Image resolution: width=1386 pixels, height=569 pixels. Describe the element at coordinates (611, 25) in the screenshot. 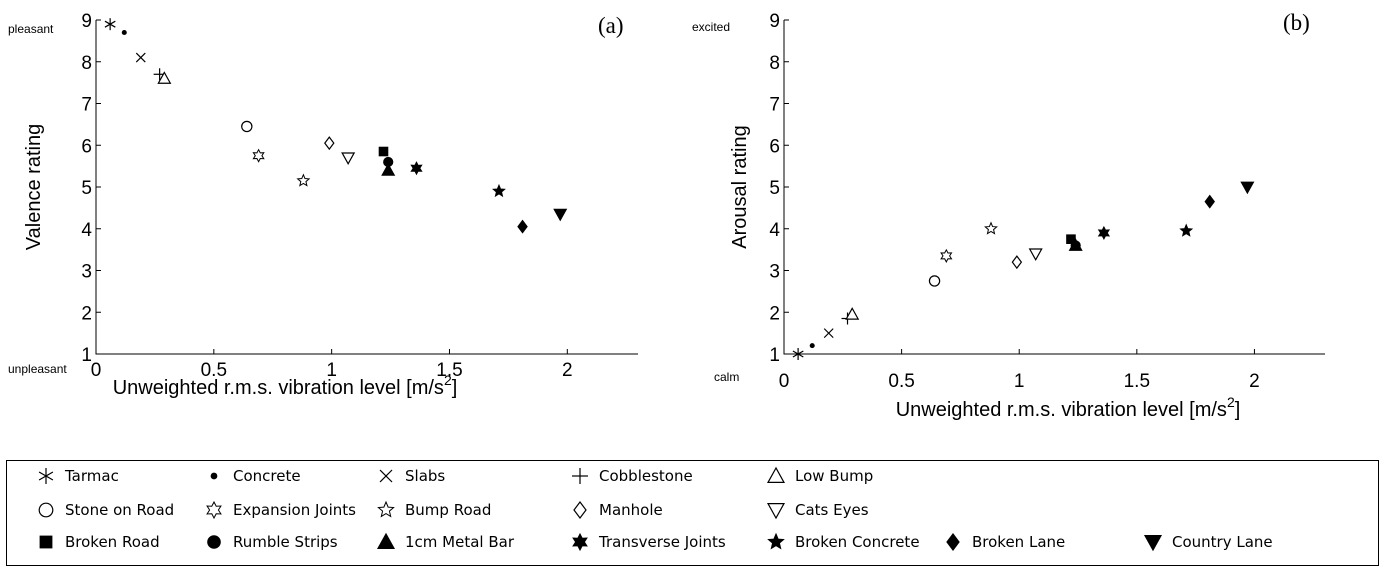

I see `panel-label: (a)` at that location.